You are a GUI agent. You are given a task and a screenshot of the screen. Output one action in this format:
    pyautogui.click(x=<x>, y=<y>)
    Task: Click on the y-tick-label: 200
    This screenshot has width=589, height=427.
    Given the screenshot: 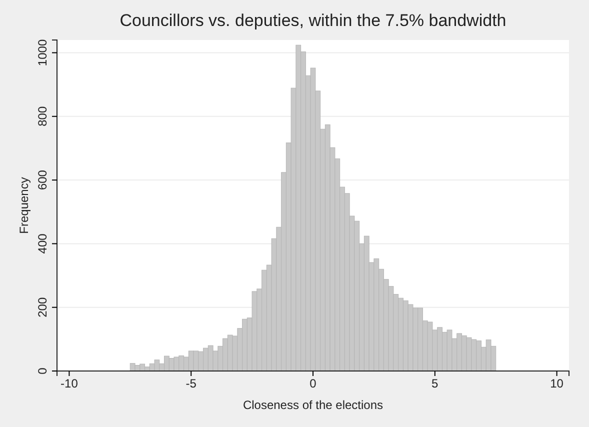 What is the action you would take?
    pyautogui.click(x=43, y=307)
    